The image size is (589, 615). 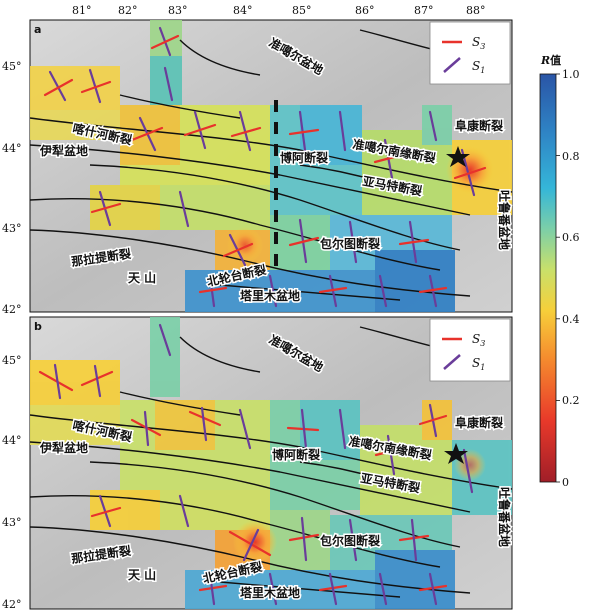 What do you see at coordinates (565, 482) in the screenshot?
I see `colorbar-tick: 0` at bounding box center [565, 482].